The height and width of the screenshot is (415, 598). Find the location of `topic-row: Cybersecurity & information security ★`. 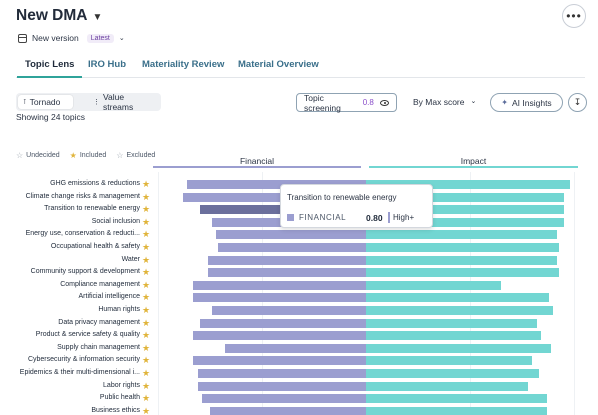

topic-row: Cybersecurity & information security ★ is located at coordinates (299, 361).